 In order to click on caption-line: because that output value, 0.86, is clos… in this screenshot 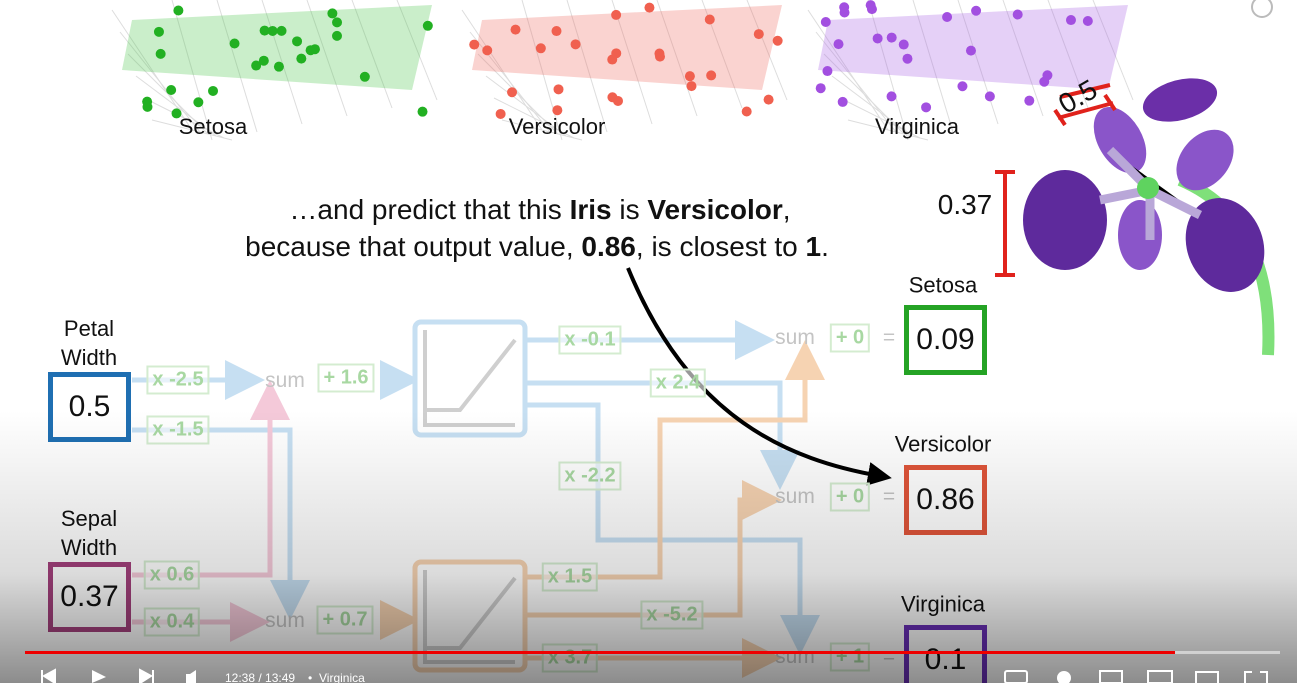, I will do `click(537, 247)`.